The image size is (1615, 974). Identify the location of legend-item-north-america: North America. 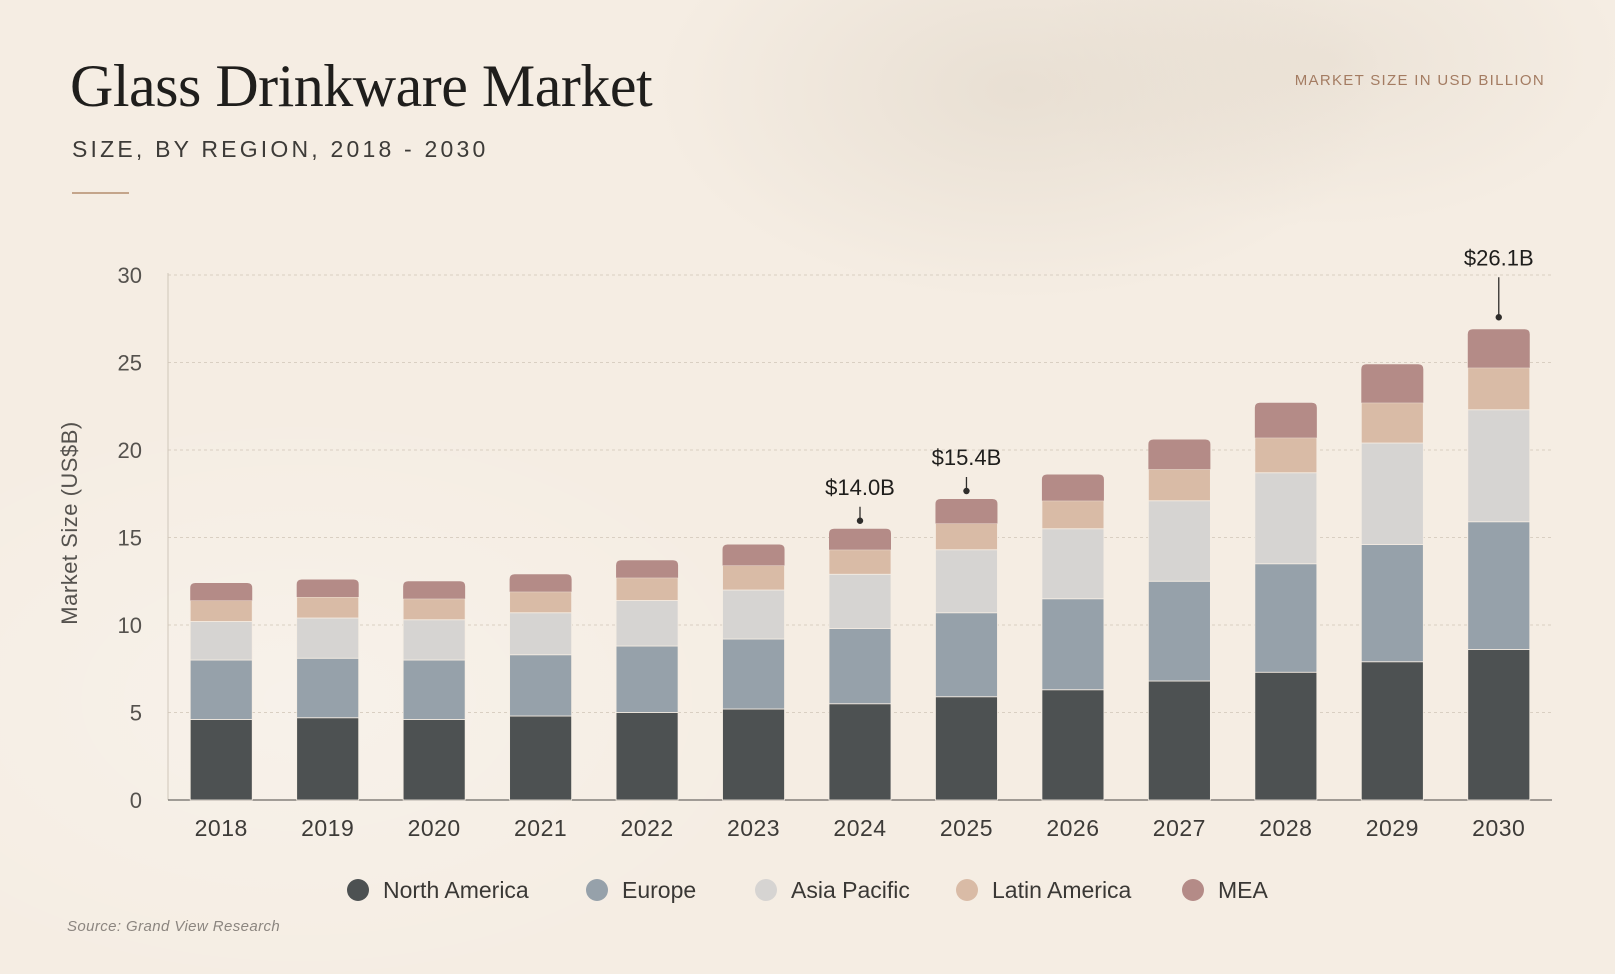
(438, 890).